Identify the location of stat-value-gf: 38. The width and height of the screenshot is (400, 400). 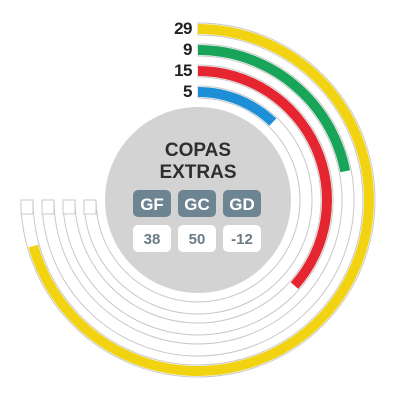
(152, 239).